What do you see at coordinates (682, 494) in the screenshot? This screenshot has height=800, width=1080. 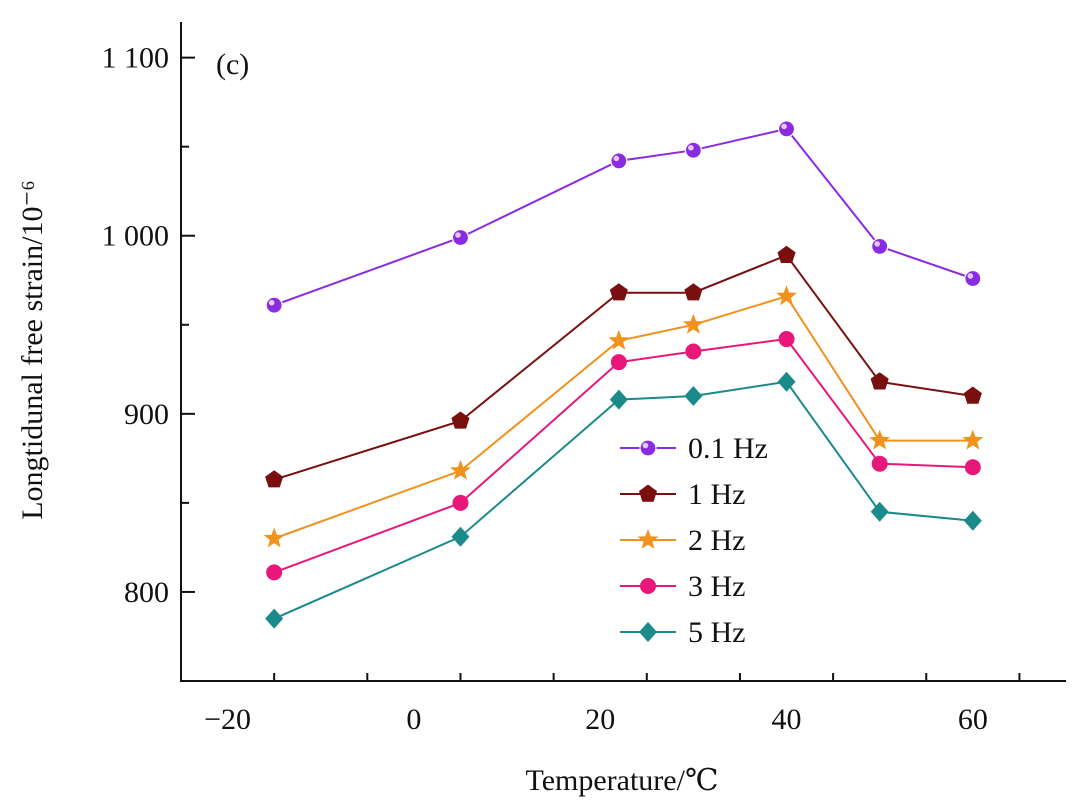 I see `legend-item: 1 Hz` at bounding box center [682, 494].